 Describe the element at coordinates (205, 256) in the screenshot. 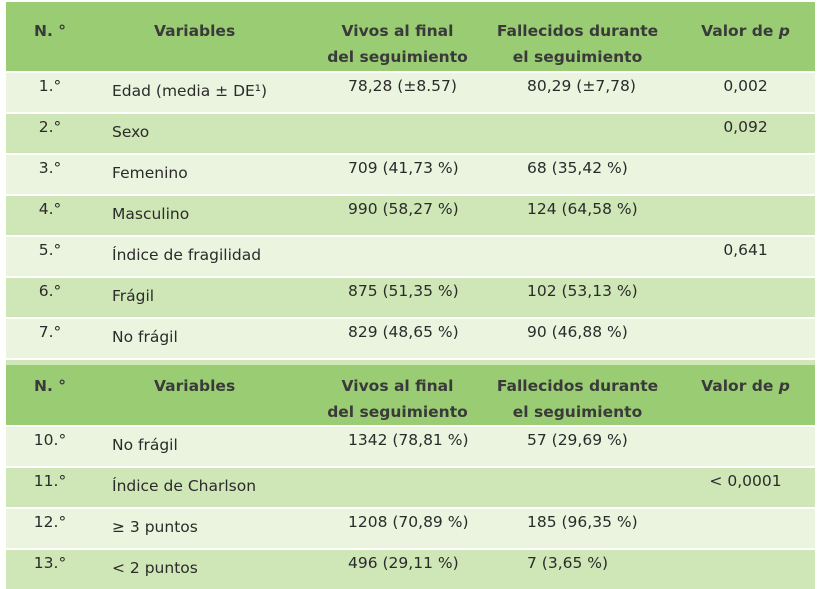

I see `row-variable: Índice de fragilidad` at that location.